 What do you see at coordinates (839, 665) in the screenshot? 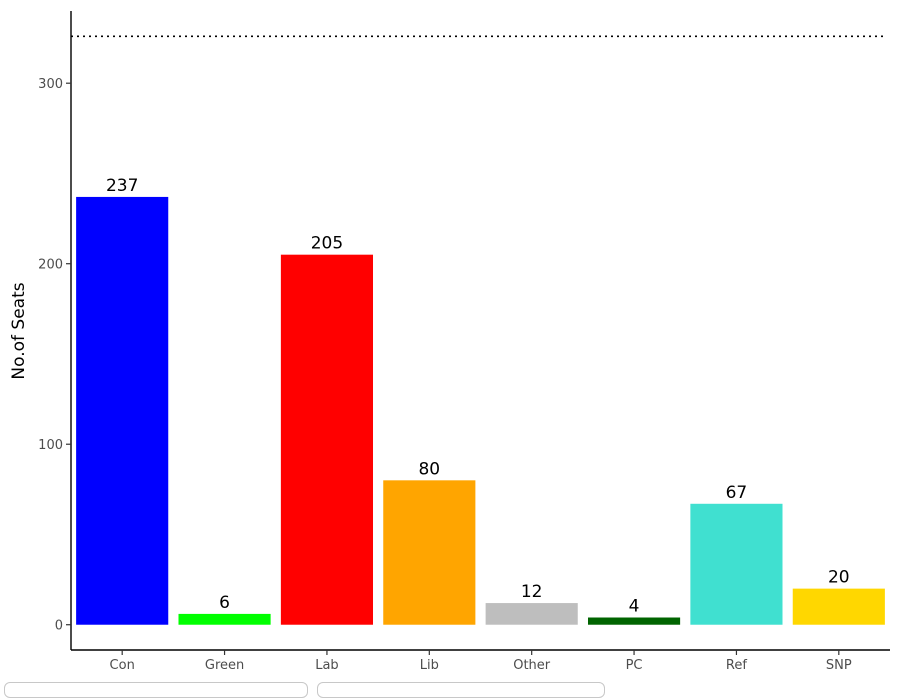
I see `x-tick-label-snp: SNP` at bounding box center [839, 665].